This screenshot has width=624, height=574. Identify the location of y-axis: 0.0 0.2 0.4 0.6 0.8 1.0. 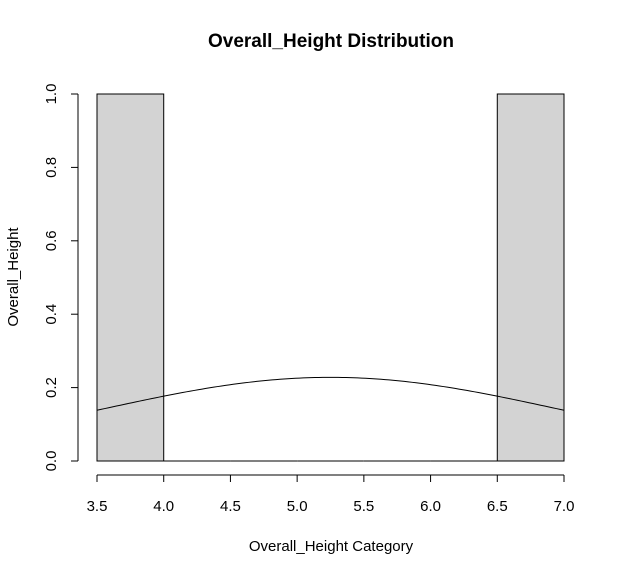
(61, 278).